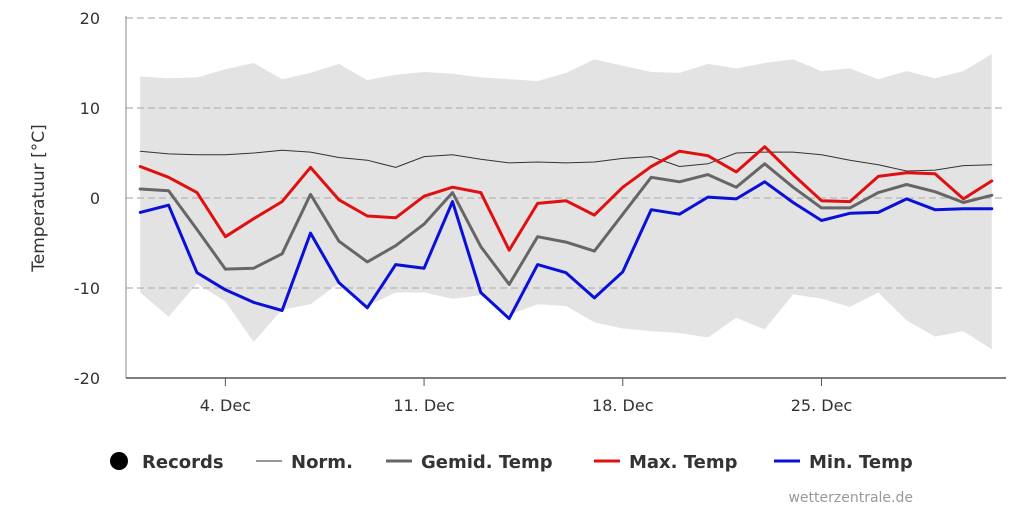 Image resolution: width=1024 pixels, height=512 pixels. What do you see at coordinates (424, 405) in the screenshot?
I see `x-tick-label: 11. Dec` at bounding box center [424, 405].